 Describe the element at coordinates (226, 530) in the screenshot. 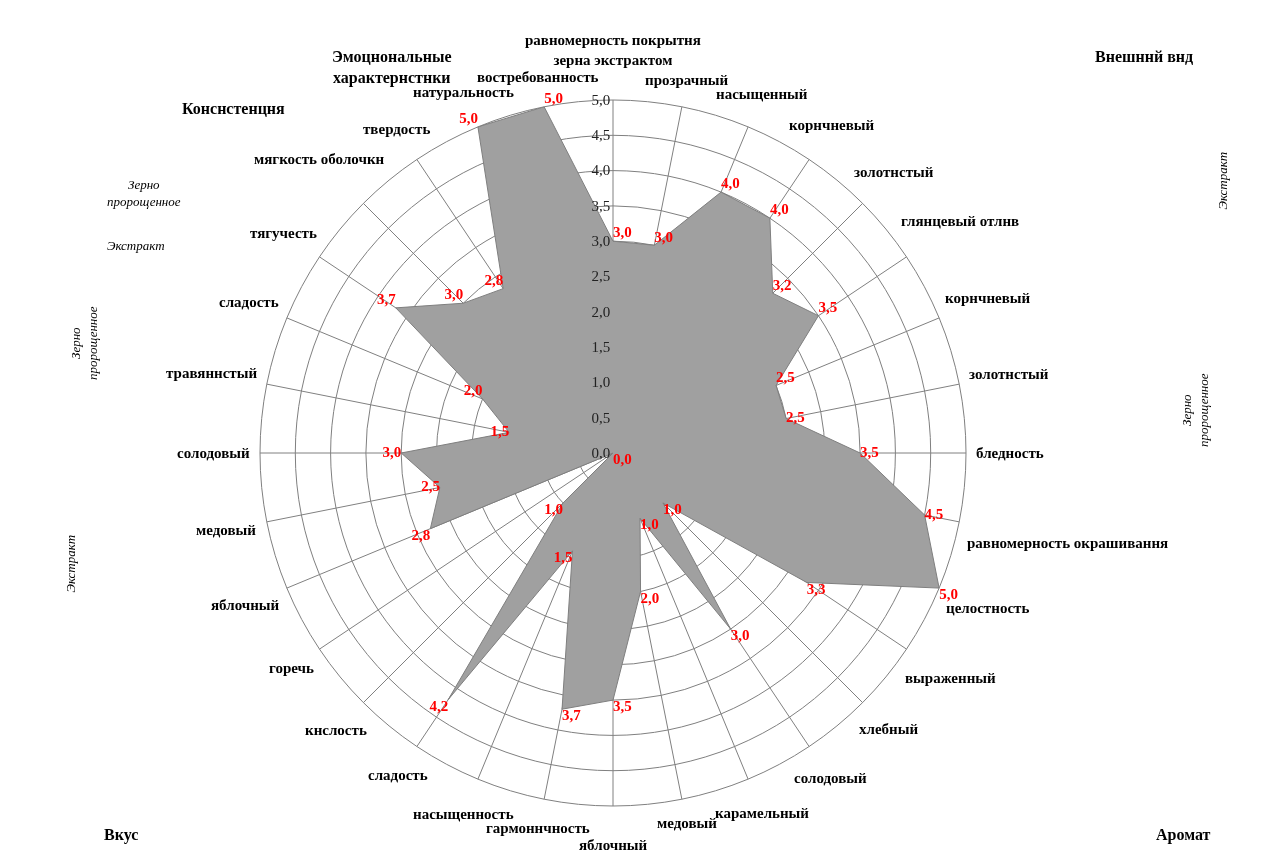

I see `spoke-label: медовый` at that location.